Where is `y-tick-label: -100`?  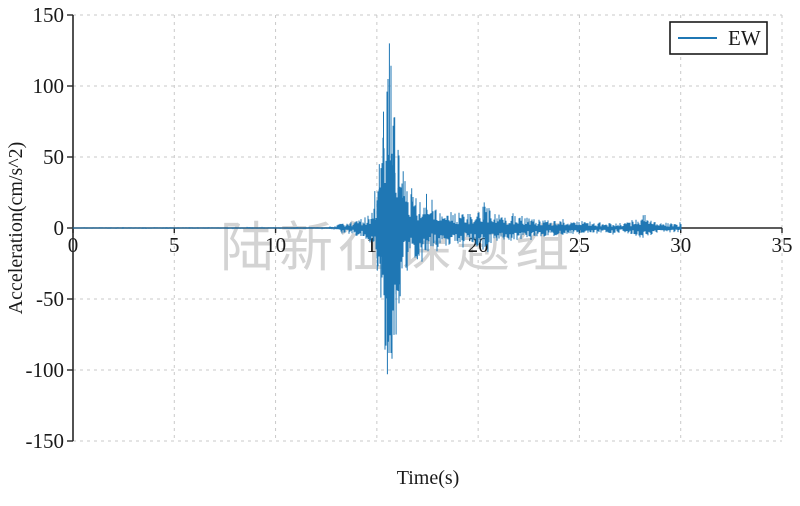 y-tick-label: -100 is located at coordinates (45, 370).